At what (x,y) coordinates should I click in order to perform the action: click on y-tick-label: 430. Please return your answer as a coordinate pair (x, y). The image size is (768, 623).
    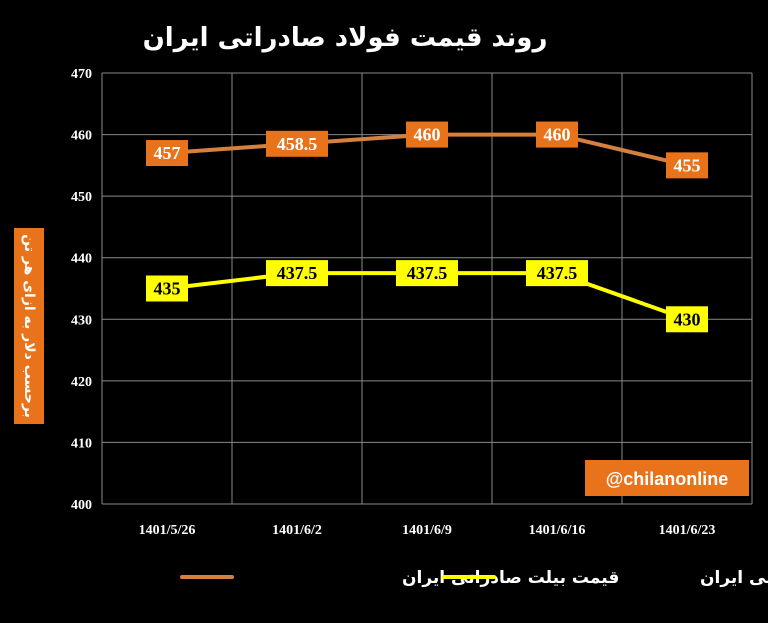
    Looking at the image, I should click on (81, 320).